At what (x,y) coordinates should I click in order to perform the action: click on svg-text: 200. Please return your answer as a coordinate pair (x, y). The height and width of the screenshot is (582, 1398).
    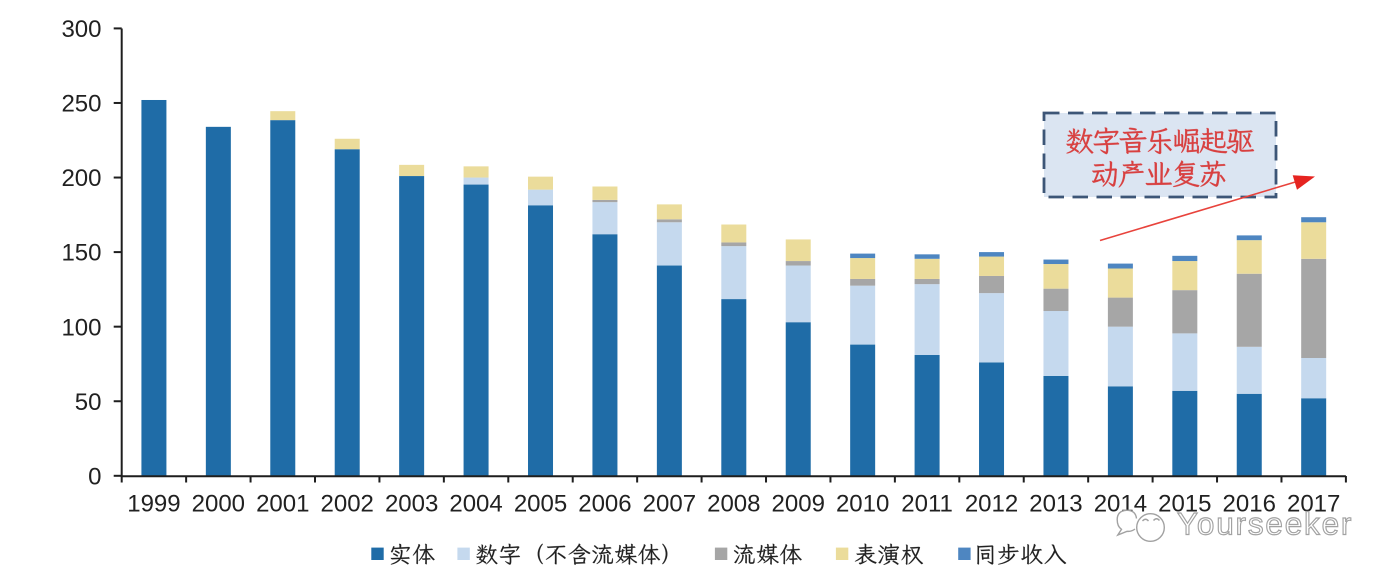
    Looking at the image, I should click on (81, 178).